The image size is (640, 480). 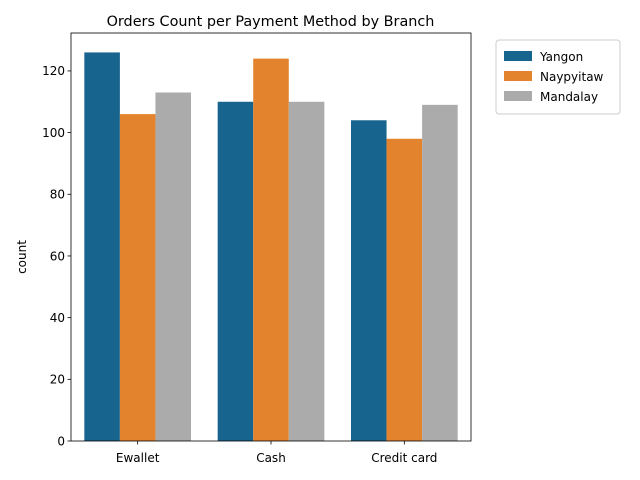 I want to click on legend-label-naypyitaw: Naypyitaw, so click(x=572, y=77).